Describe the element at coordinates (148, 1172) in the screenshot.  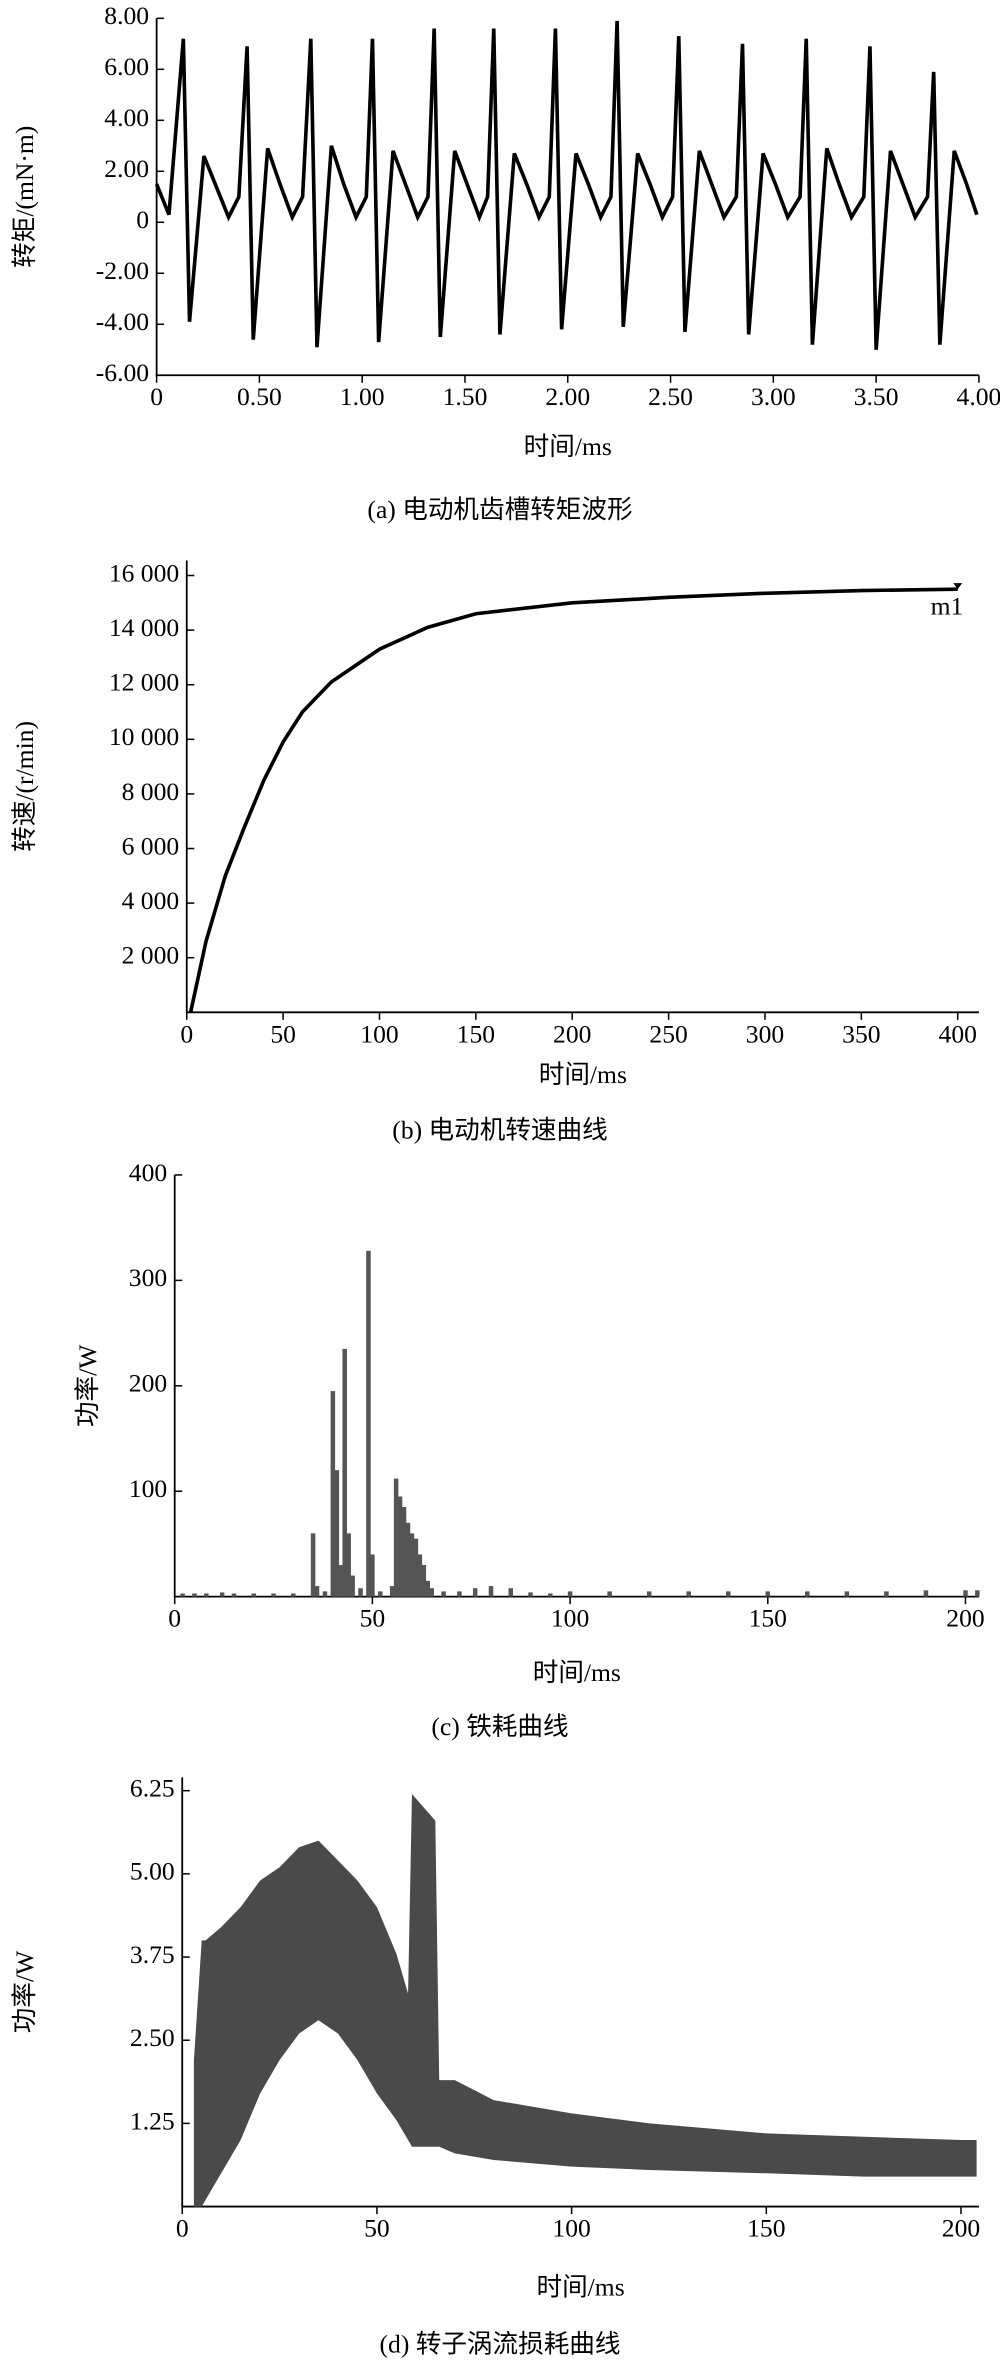
I see `y-tick-label: 400` at that location.